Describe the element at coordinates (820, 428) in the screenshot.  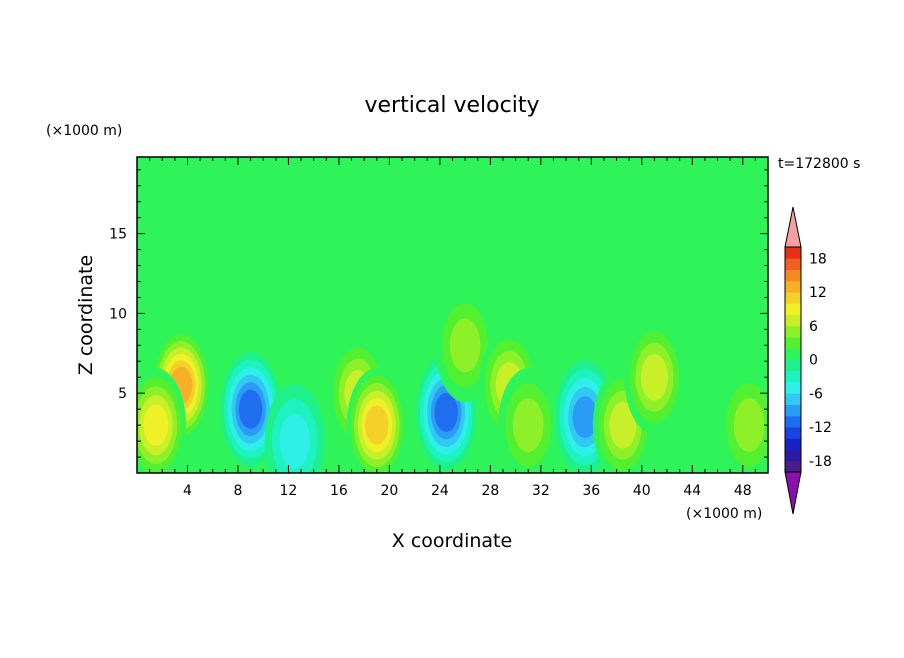
I see `colorbar-tick-label: -12` at that location.